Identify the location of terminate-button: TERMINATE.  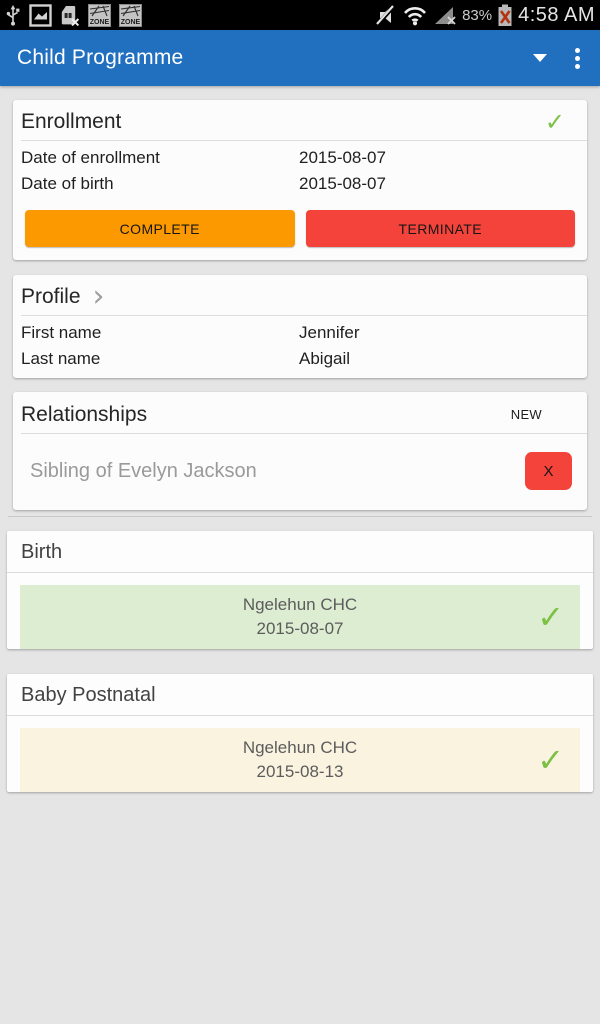
(440, 228).